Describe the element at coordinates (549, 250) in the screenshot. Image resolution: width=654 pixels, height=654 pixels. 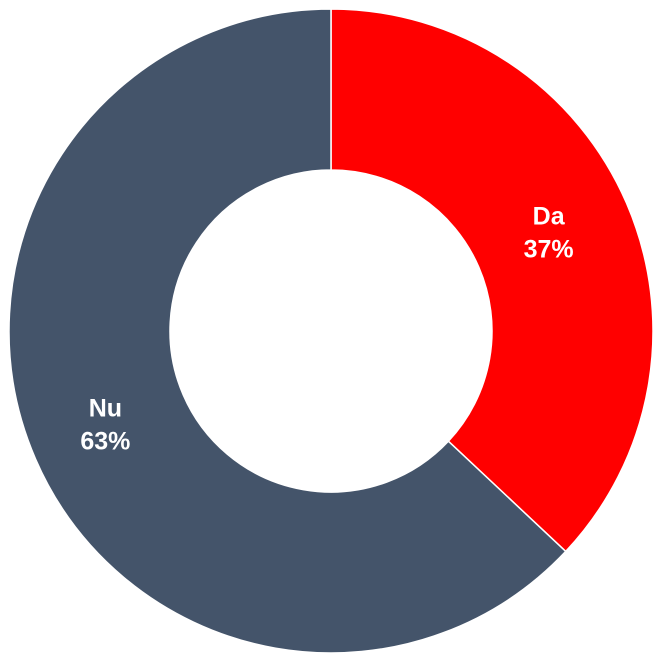
I see `value-label: 37%` at that location.